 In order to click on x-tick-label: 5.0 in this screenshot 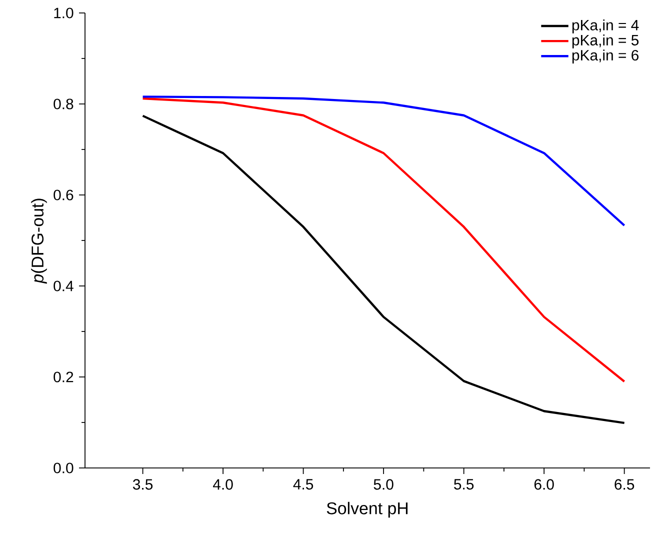, I will do `click(384, 484)`.